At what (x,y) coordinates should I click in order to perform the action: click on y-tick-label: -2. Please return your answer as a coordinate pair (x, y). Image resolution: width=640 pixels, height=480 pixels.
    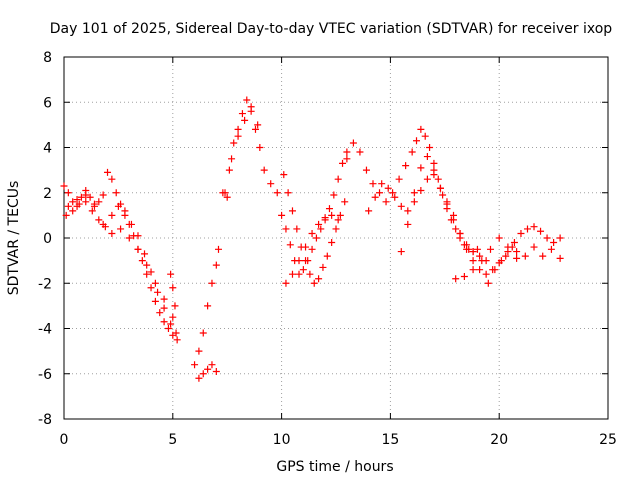
    Looking at the image, I should click on (45, 284).